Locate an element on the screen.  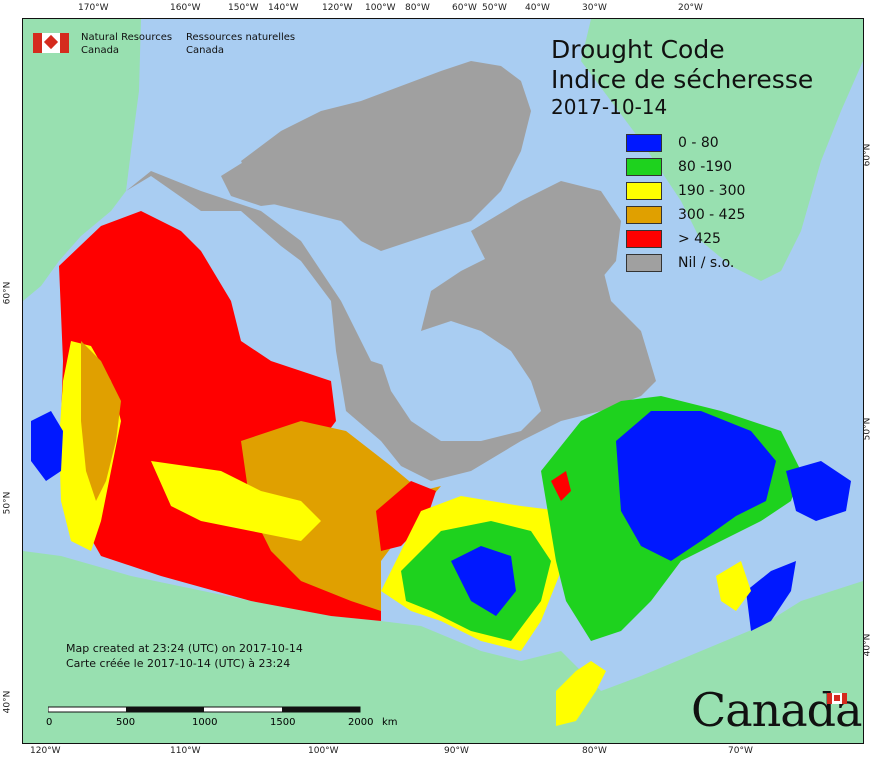
right-label: 40°N is located at coordinates (867, 645).